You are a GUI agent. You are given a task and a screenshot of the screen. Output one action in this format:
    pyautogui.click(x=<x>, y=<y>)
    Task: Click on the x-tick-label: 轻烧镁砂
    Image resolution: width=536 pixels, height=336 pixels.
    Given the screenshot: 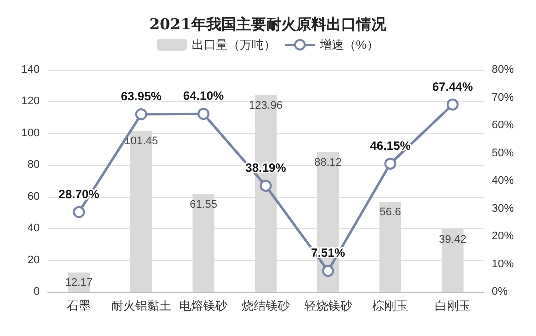 What is the action you would take?
    pyautogui.click(x=328, y=306)
    